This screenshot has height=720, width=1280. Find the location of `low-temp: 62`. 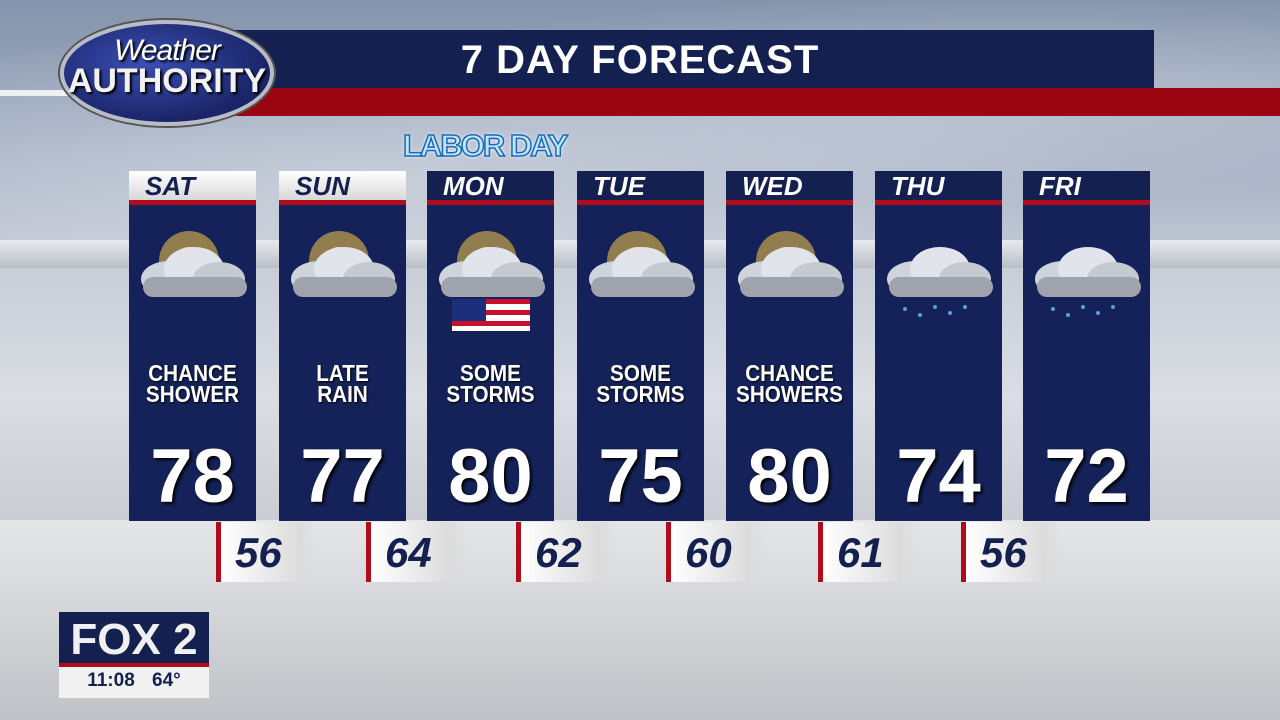

low-temp: 62 is located at coordinates (558, 552).